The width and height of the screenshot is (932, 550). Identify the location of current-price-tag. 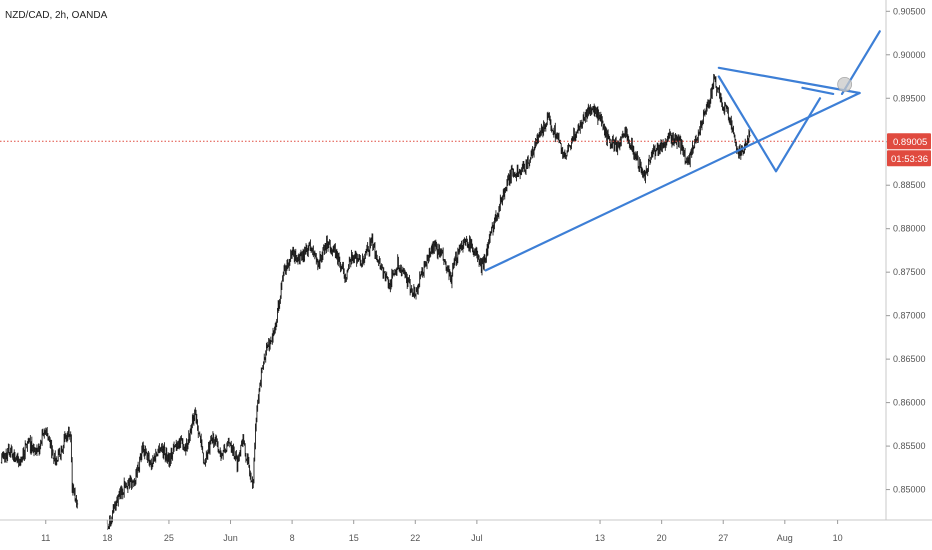
(909, 141).